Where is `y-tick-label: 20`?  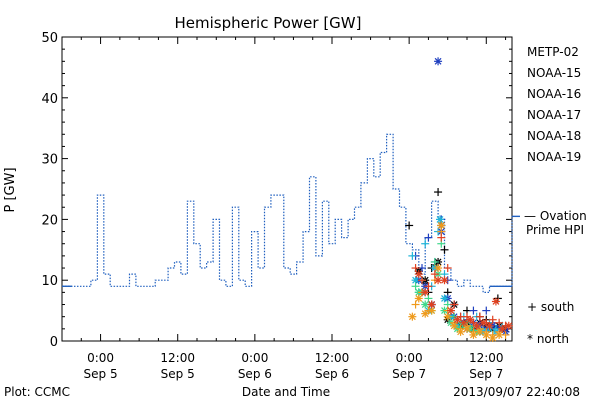 y-tick-label: 20 is located at coordinates (49, 220).